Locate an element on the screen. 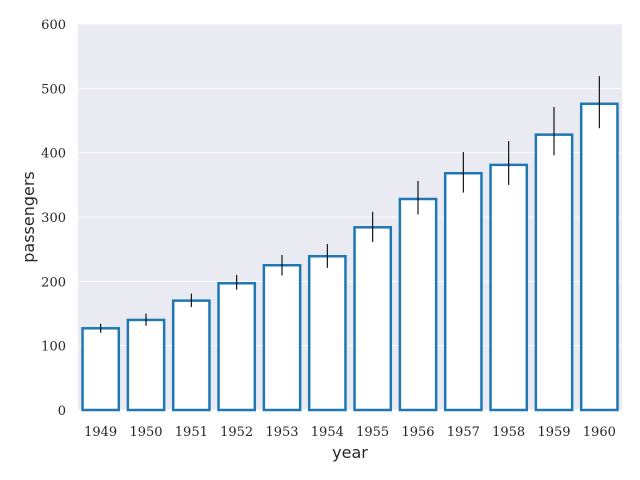 The image size is (640, 480). bar-1951 is located at coordinates (191, 355).